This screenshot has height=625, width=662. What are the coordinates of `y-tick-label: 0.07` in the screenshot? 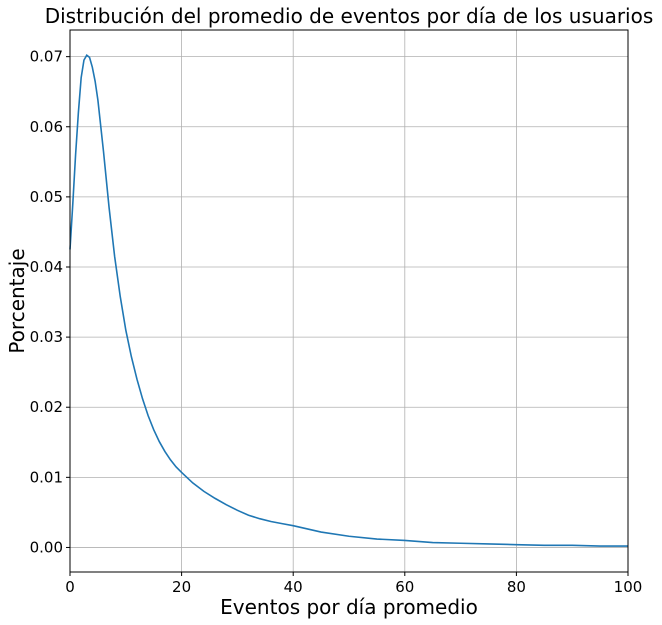 It's located at (46, 57).